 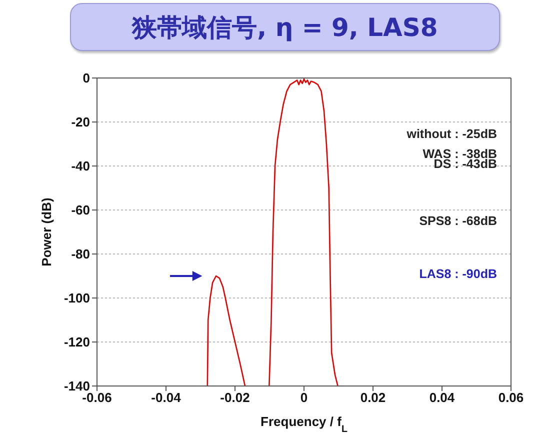 What do you see at coordinates (86, 78) in the screenshot?
I see `y-tick-label: 0` at bounding box center [86, 78].